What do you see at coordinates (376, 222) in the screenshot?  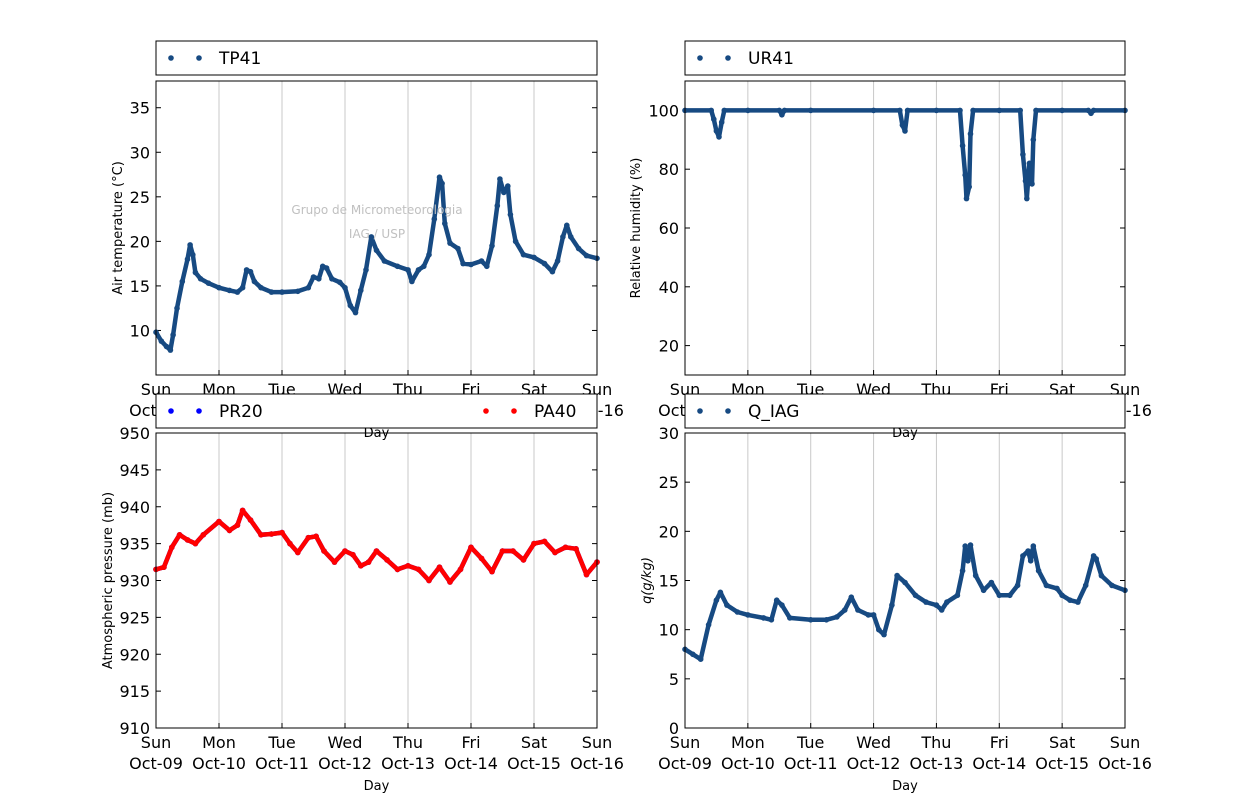 I see `watermark: Grupo de Micrometeorologia IAG / USP` at bounding box center [376, 222].